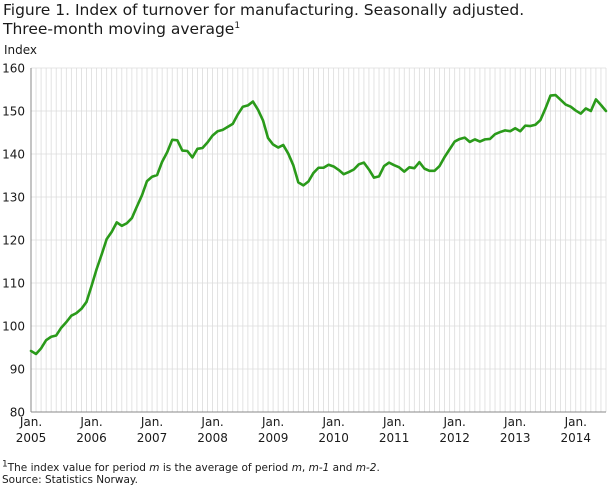  What do you see at coordinates (366, 468) in the screenshot?
I see `footnote-text-h: m-2` at bounding box center [366, 468].